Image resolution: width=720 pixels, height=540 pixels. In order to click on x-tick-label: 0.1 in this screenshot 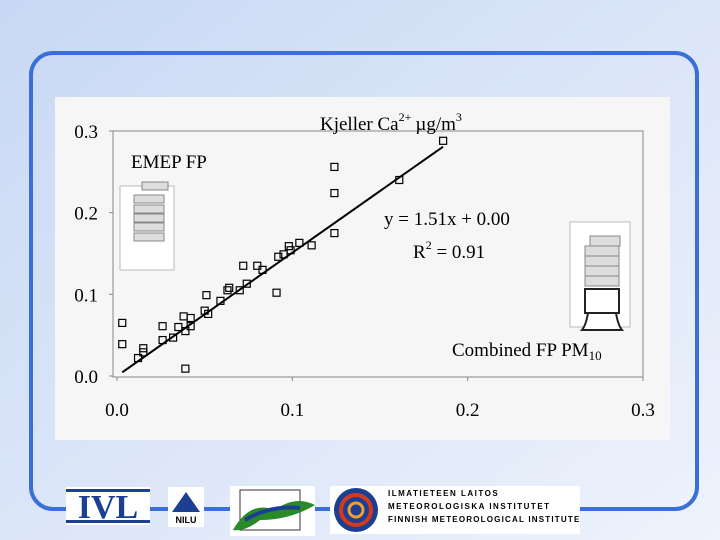, I will do `click(292, 410)`.